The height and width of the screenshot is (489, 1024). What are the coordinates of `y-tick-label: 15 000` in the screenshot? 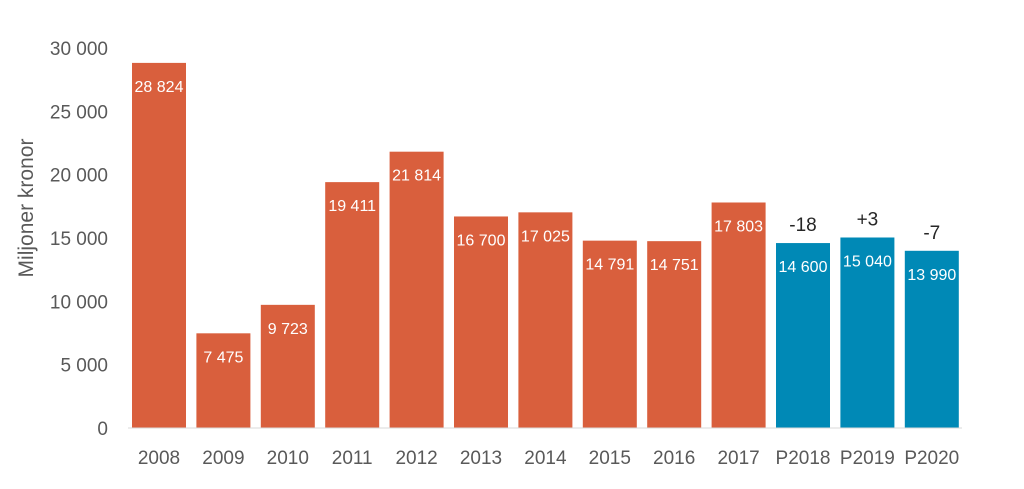 It's located at (79, 239).